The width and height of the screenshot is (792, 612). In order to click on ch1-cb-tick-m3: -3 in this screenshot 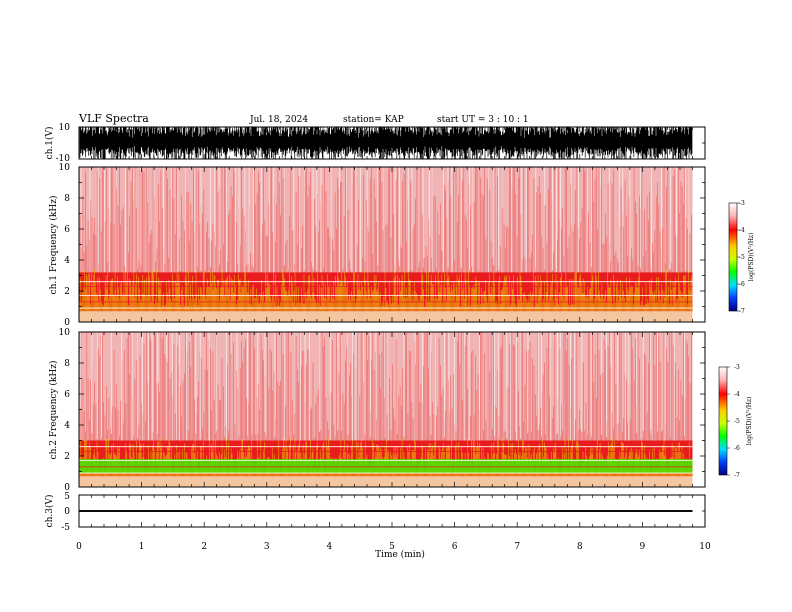, I will do `click(742, 203)`.